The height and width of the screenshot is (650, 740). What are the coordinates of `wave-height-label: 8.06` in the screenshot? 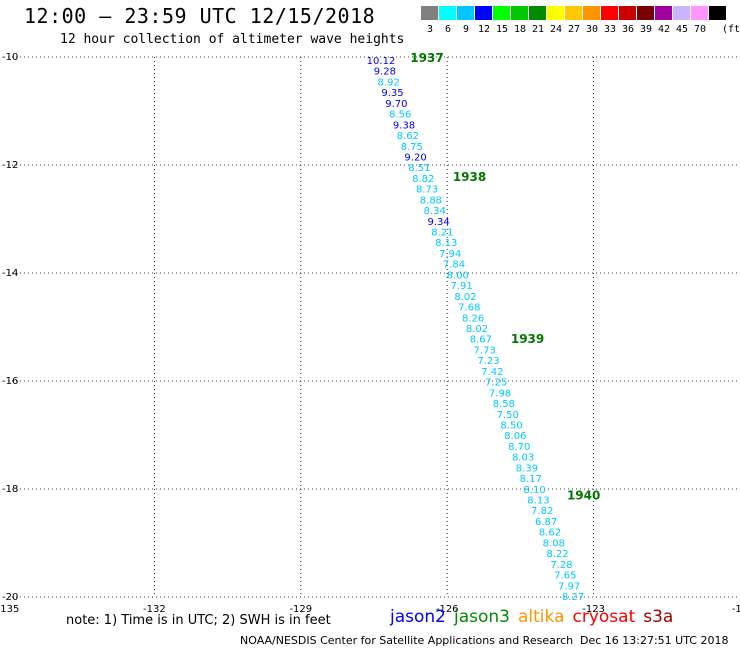 It's located at (515, 436).